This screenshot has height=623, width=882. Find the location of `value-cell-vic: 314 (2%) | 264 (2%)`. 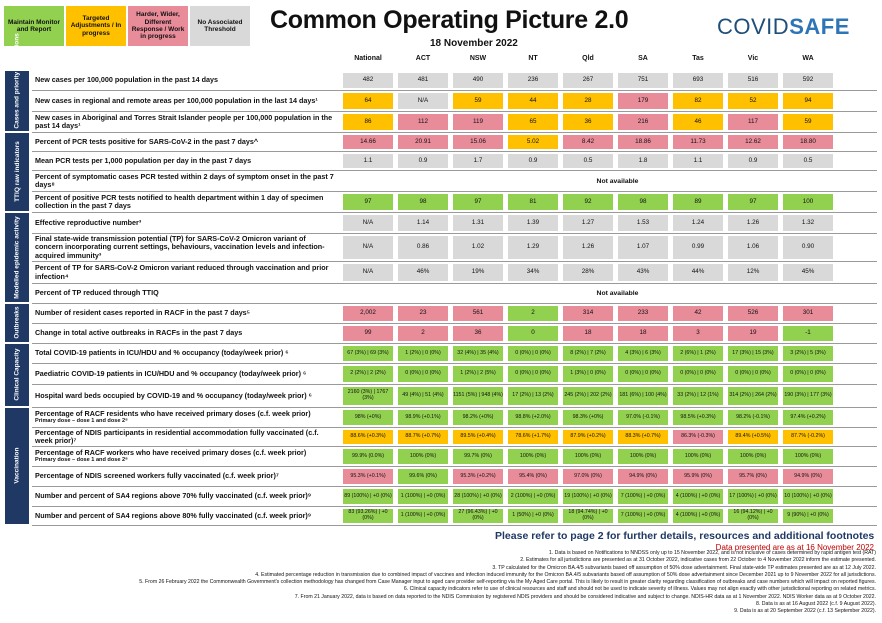

value-cell-vic: 314 (2%) | 264 (2%) is located at coordinates (753, 396).